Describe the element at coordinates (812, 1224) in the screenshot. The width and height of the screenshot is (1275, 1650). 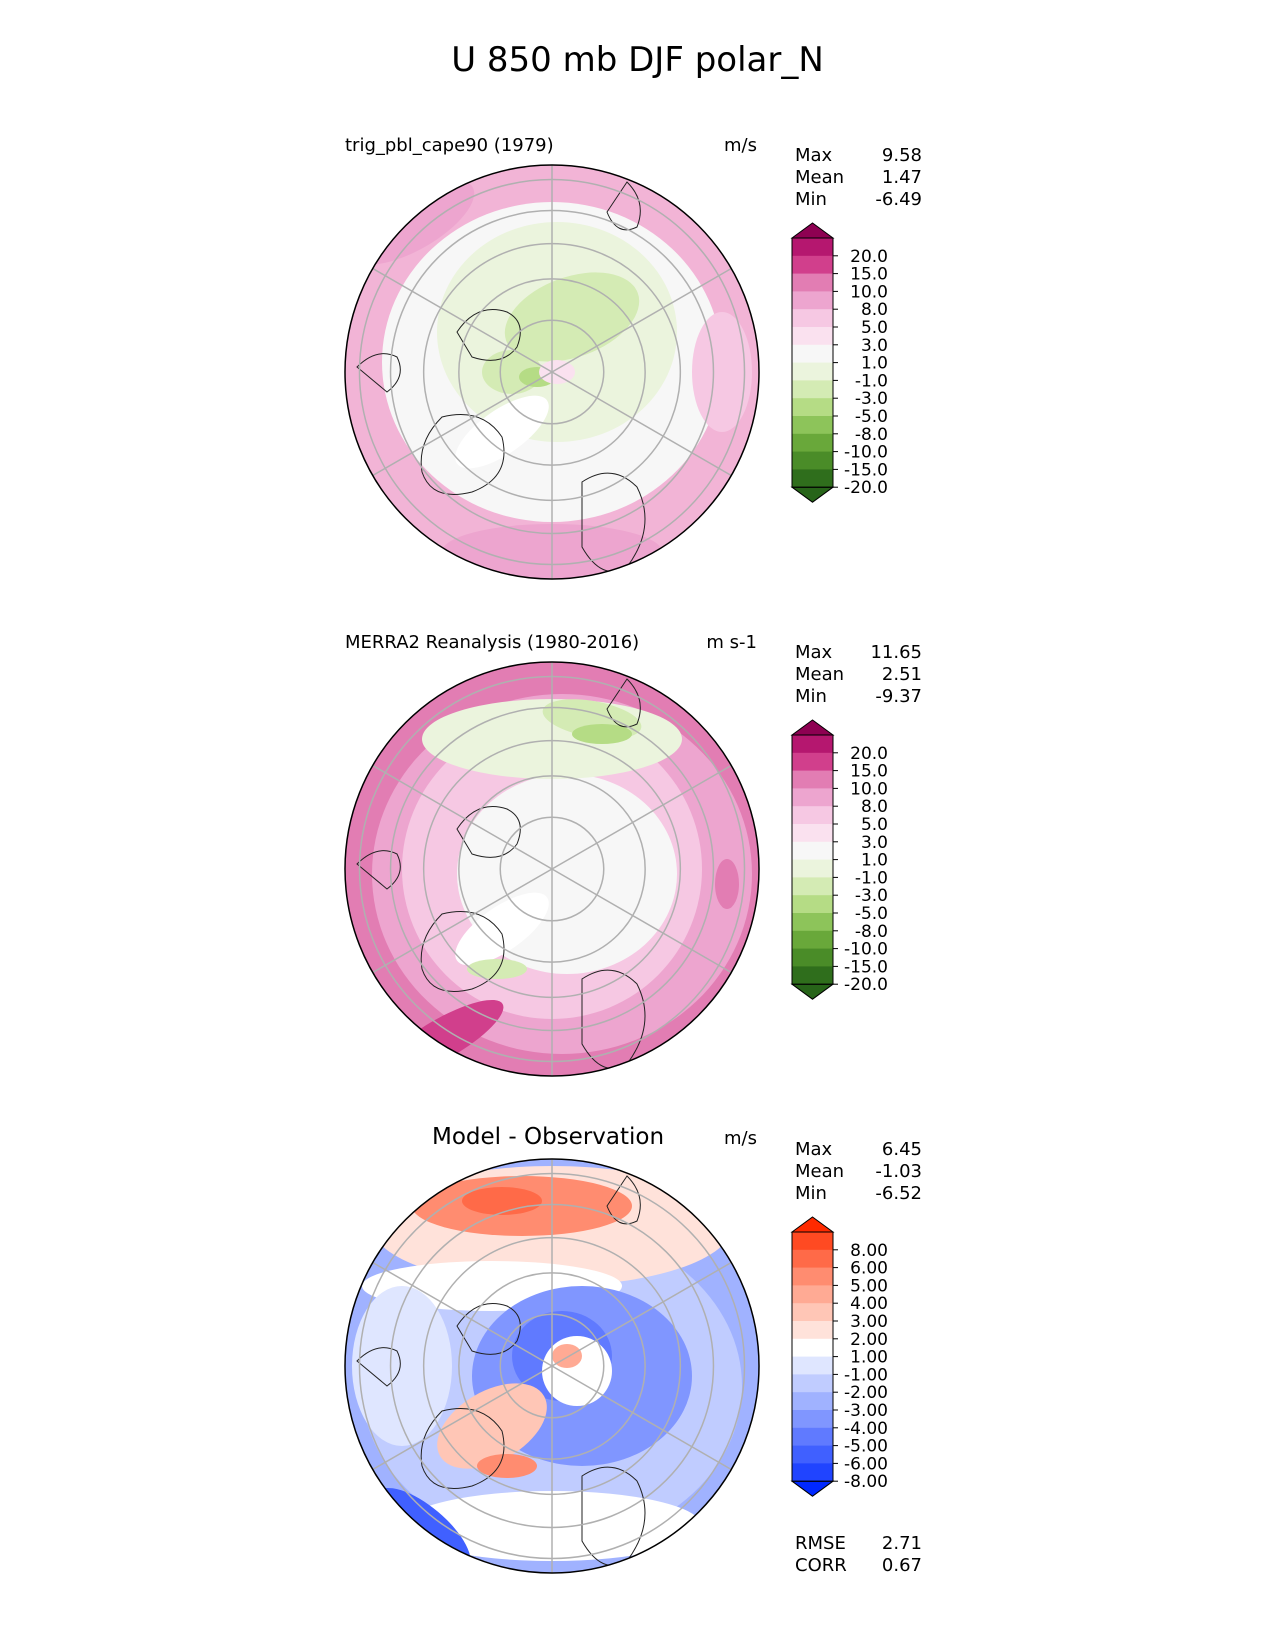
I see `colorbar-extend-max` at that location.